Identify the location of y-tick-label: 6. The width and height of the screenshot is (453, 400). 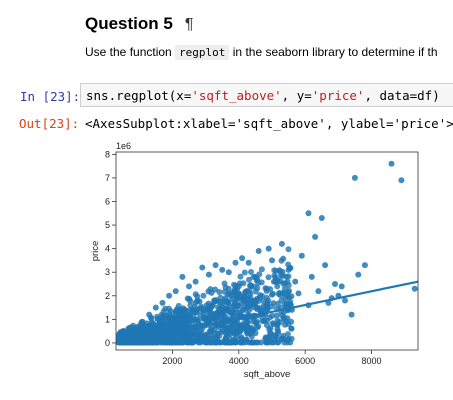
(107, 202).